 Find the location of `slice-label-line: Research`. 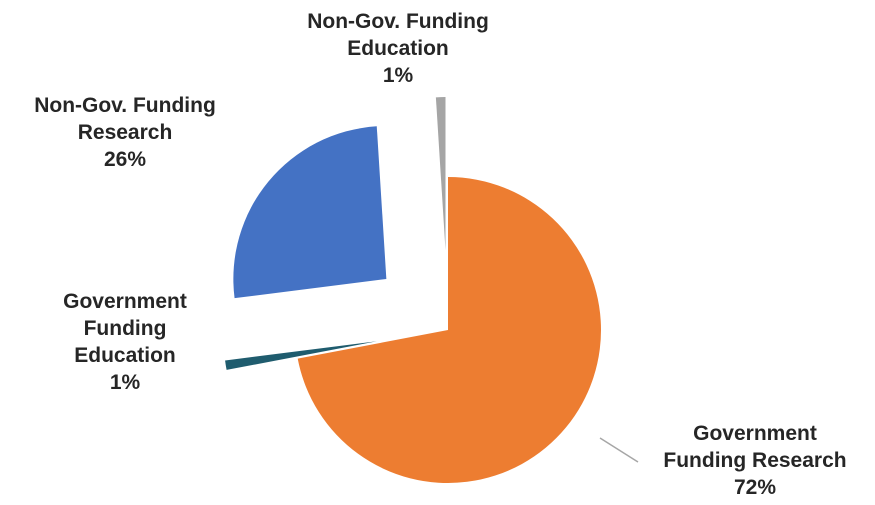

slice-label-line: Research is located at coordinates (125, 132).